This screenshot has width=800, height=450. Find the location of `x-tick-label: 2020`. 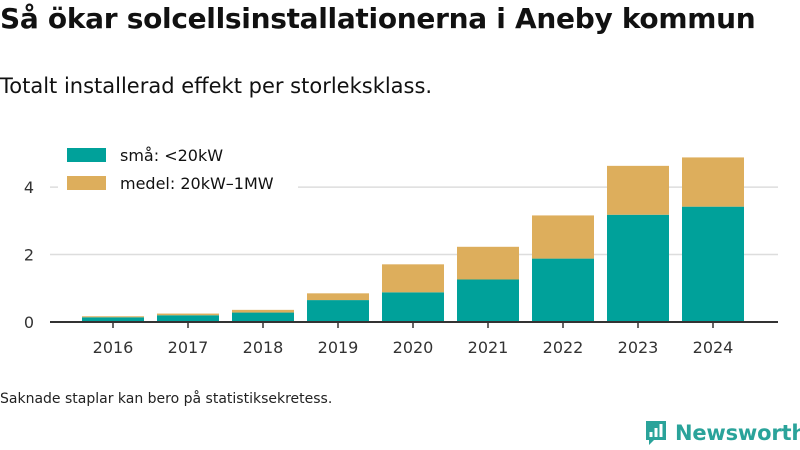

x-tick-label: 2020 is located at coordinates (413, 347).